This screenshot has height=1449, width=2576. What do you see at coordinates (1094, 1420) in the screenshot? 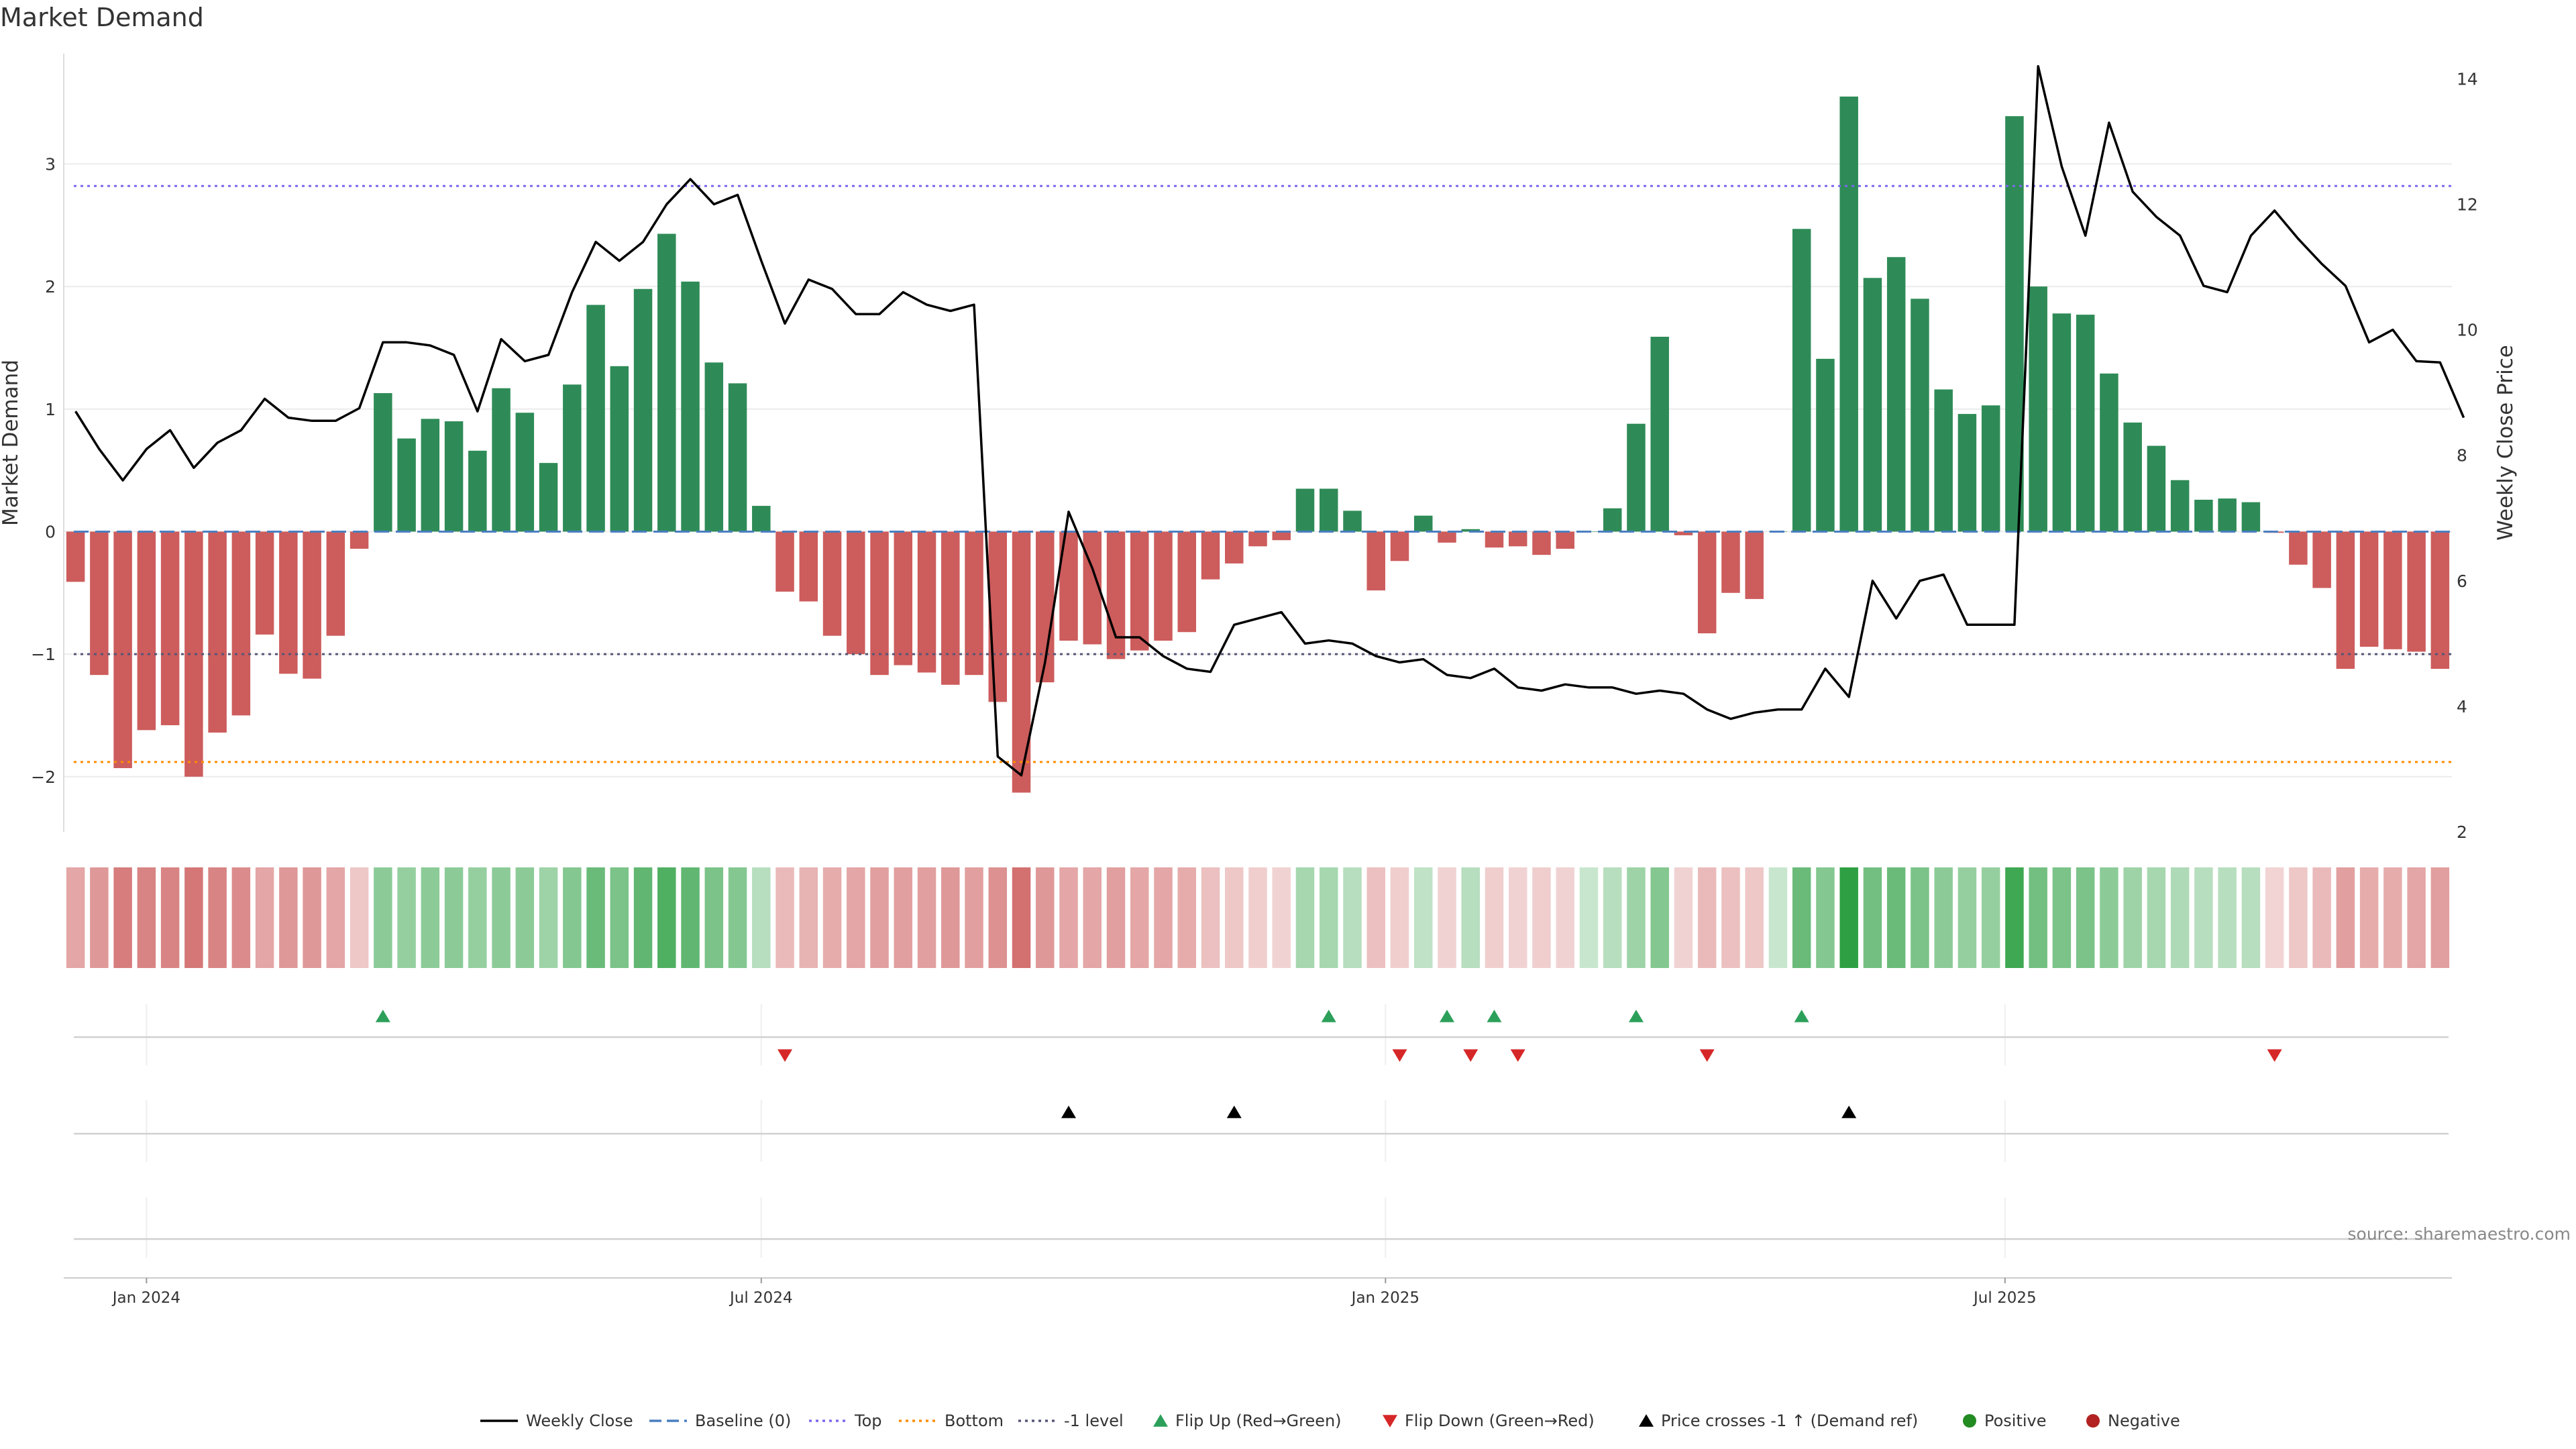
I see `legend-label: -1 level` at bounding box center [1094, 1420].